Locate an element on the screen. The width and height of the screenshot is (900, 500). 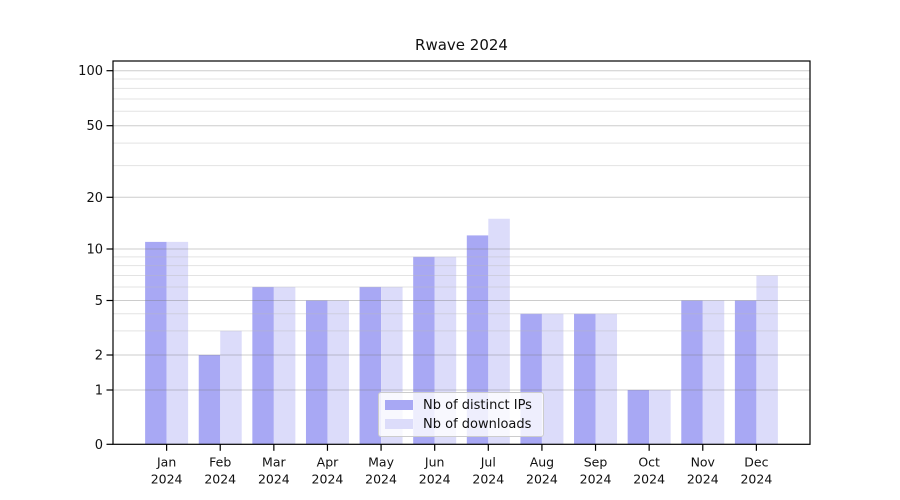
bar-distinct-ips-may is located at coordinates (370, 365).